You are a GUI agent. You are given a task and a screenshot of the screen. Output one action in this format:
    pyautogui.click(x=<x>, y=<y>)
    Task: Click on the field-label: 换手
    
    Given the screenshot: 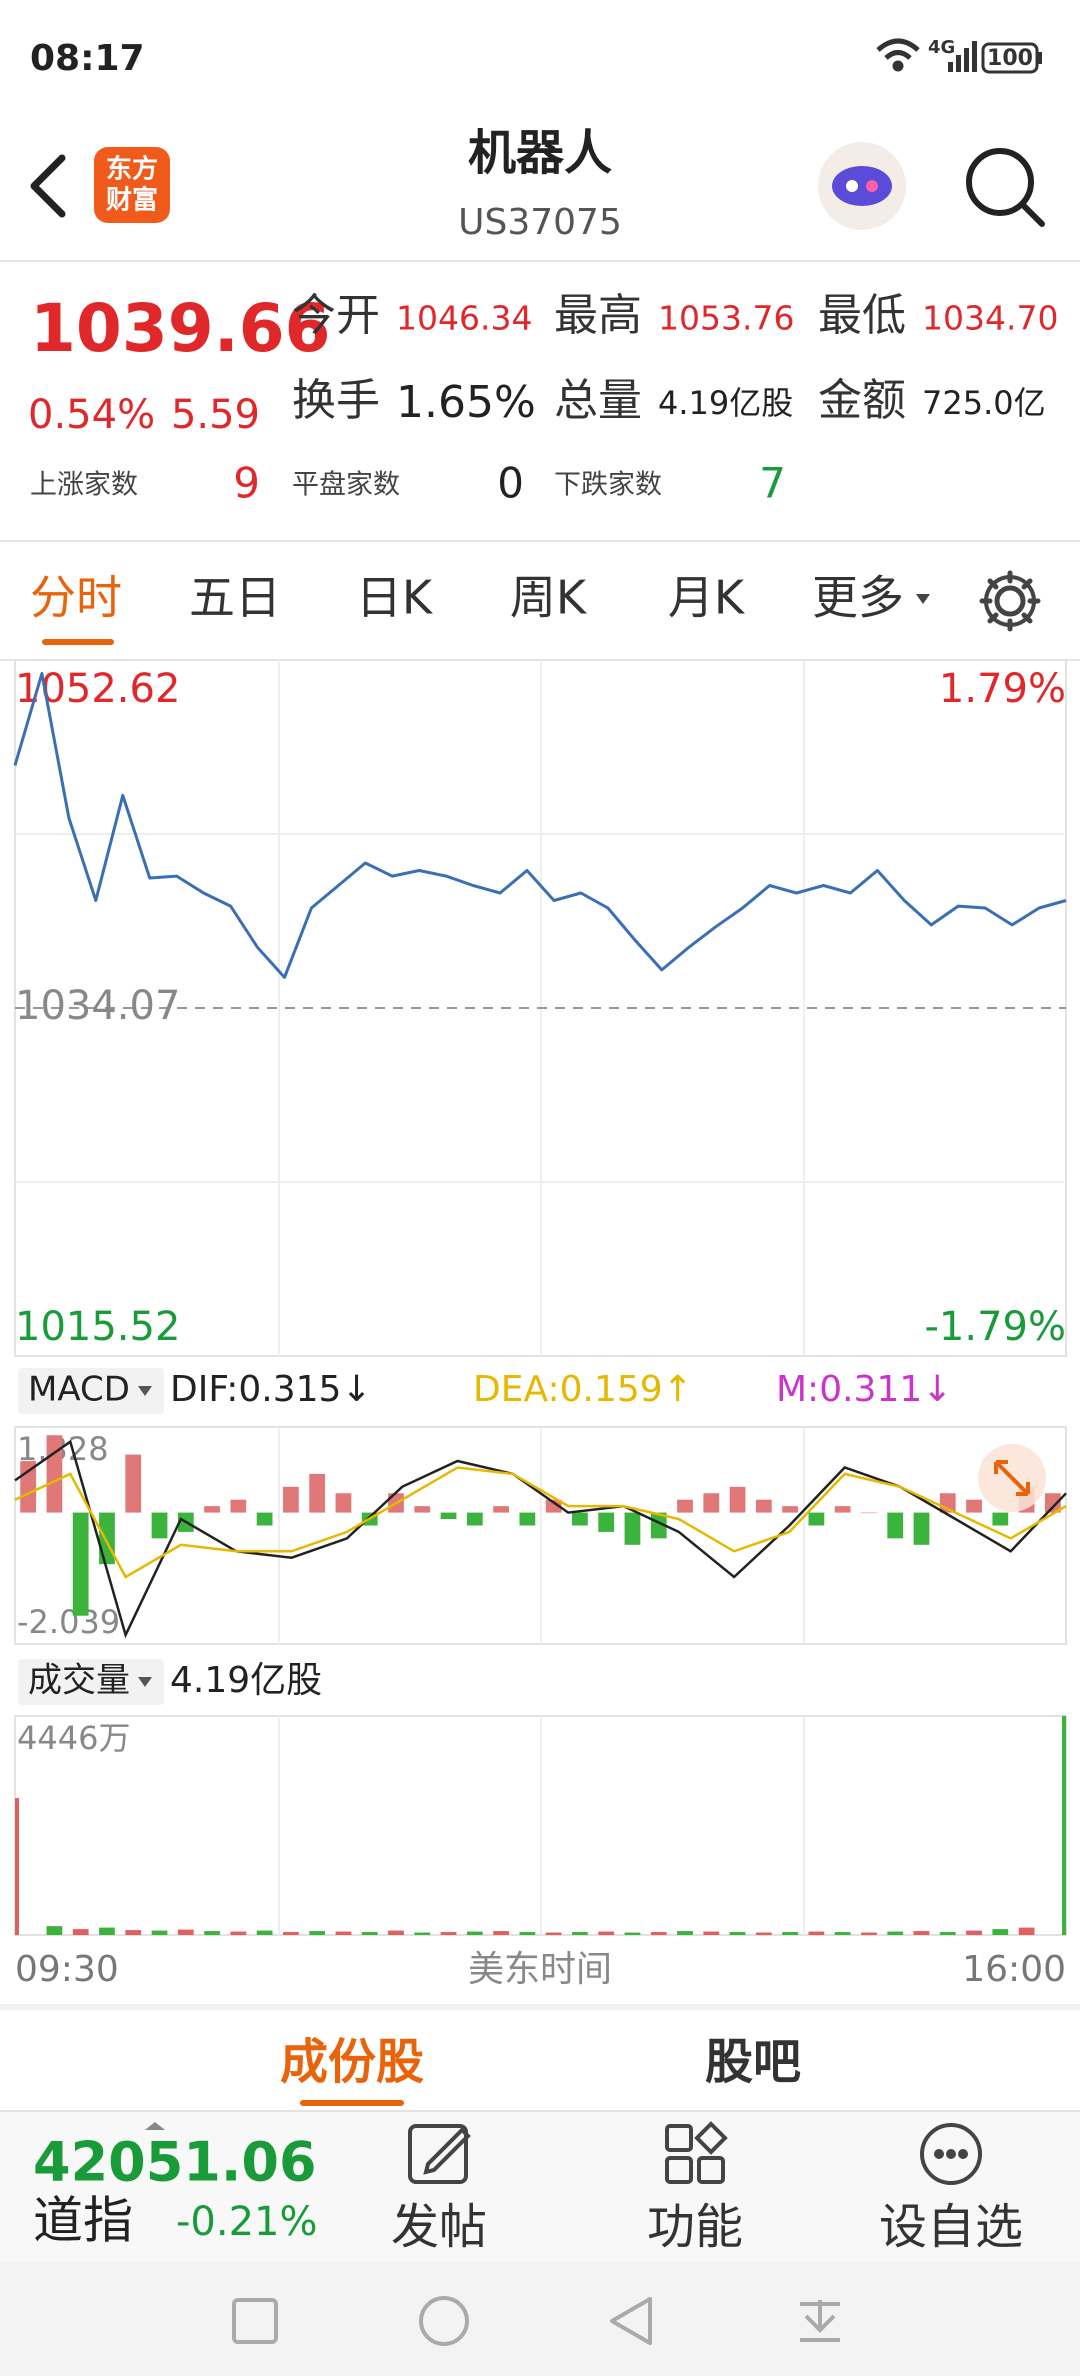 What is the action you would take?
    pyautogui.click(x=336, y=400)
    